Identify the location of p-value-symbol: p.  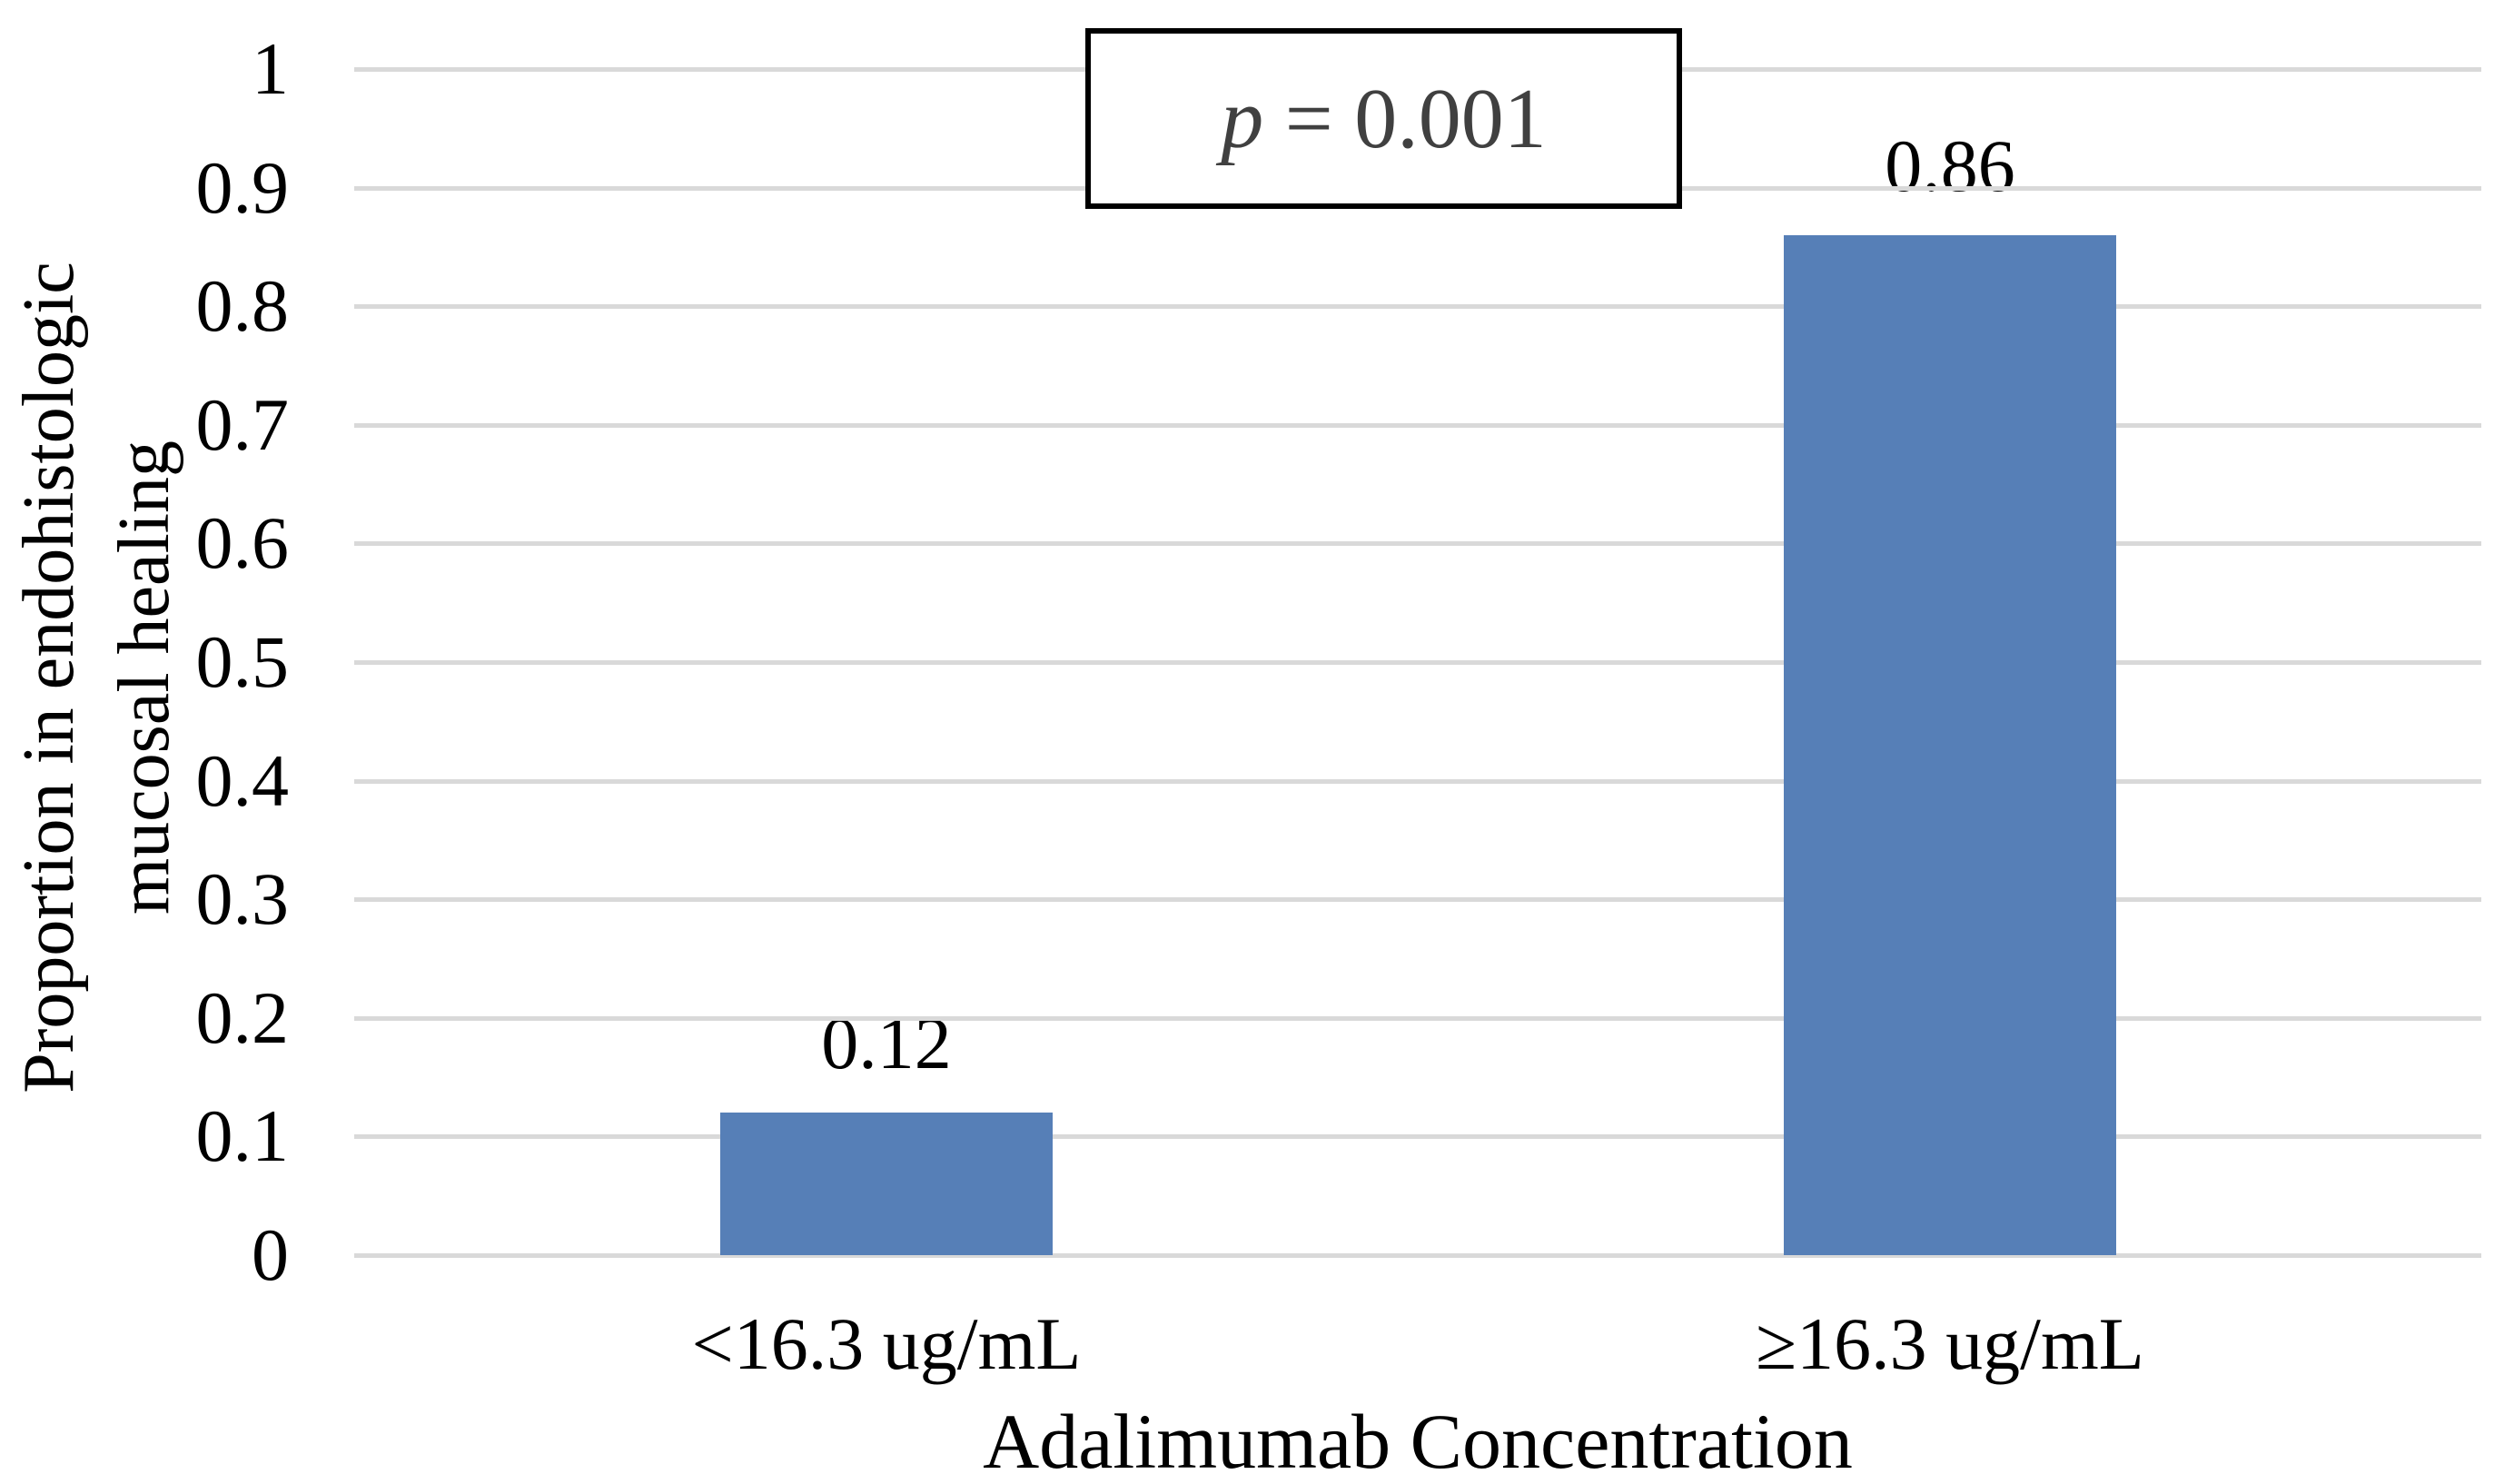
(1242, 118).